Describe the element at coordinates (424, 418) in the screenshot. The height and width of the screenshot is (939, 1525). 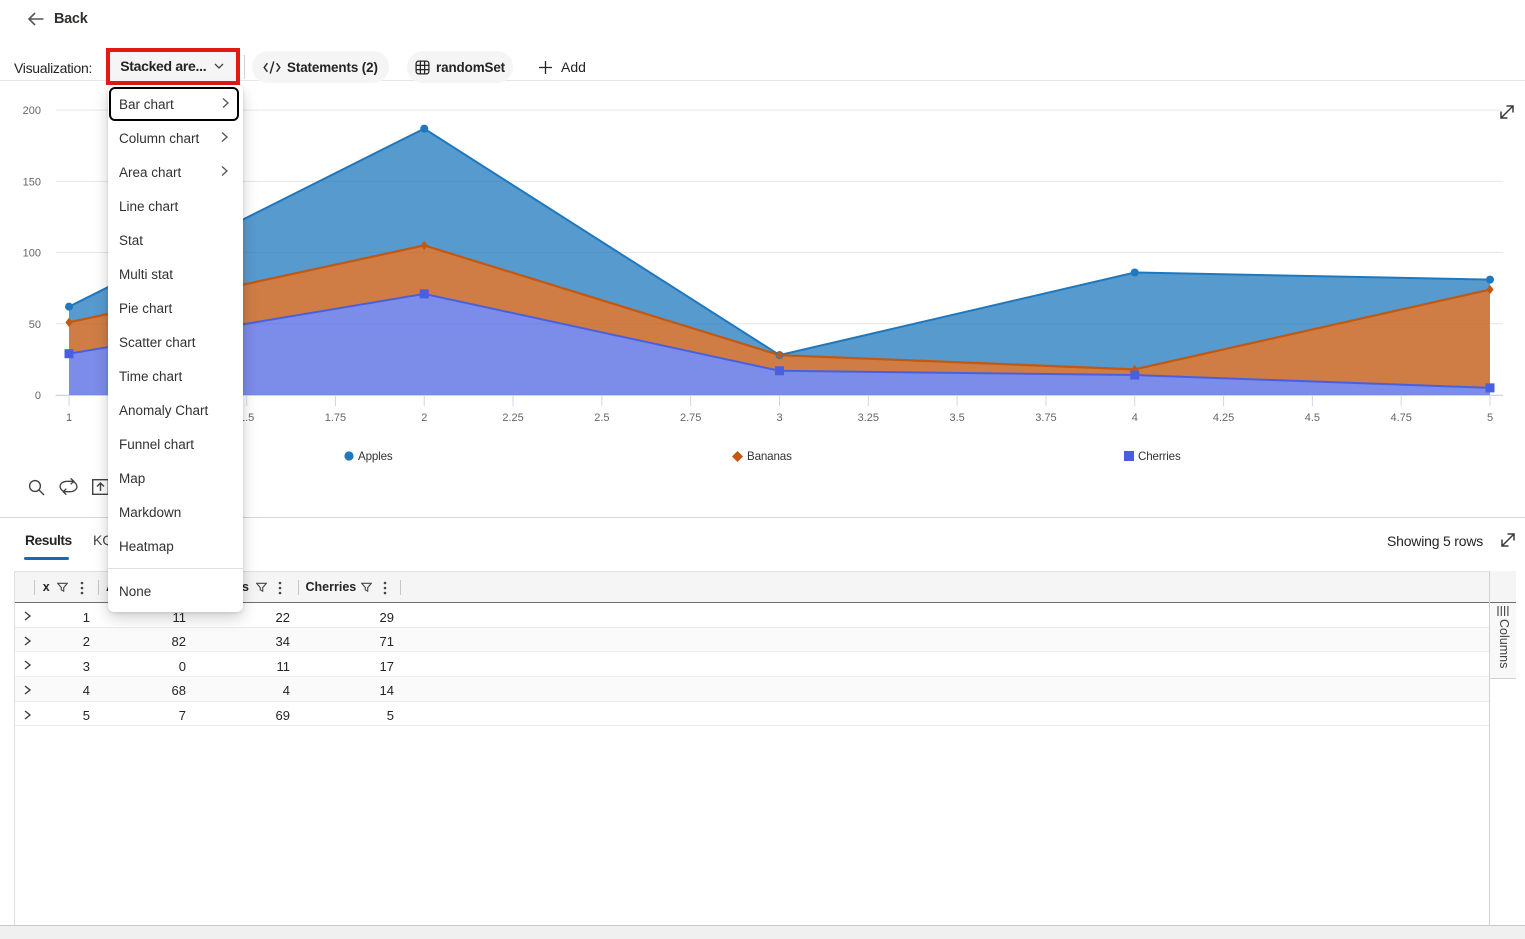
I see `svg-text: 2` at that location.